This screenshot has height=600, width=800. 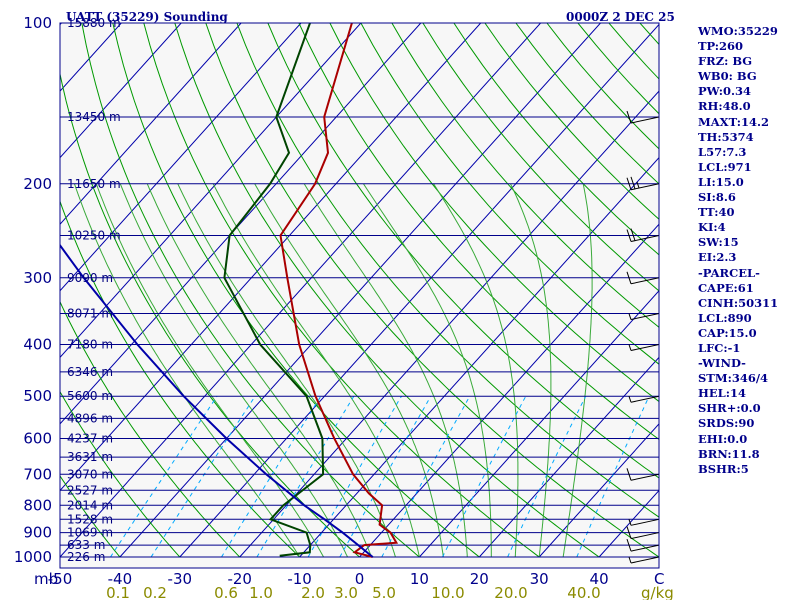 What do you see at coordinates (90, 457) in the screenshot?
I see `height-level-label: 3631 m` at bounding box center [90, 457].